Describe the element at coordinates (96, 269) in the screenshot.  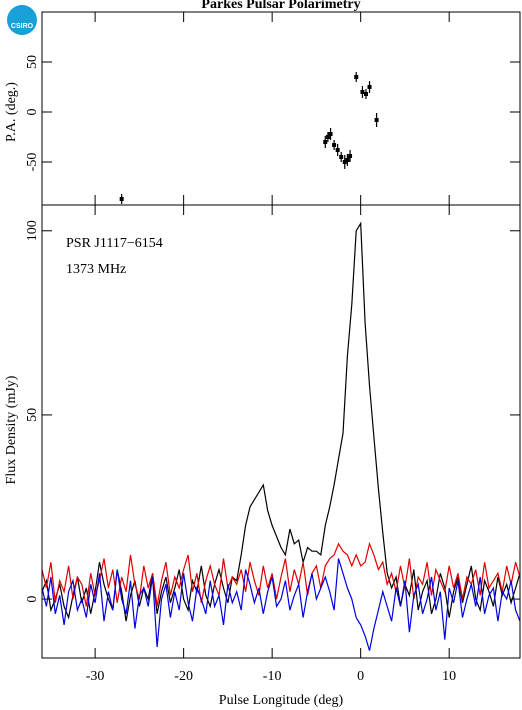
I see `annotation: 1373 MHz` at that location.